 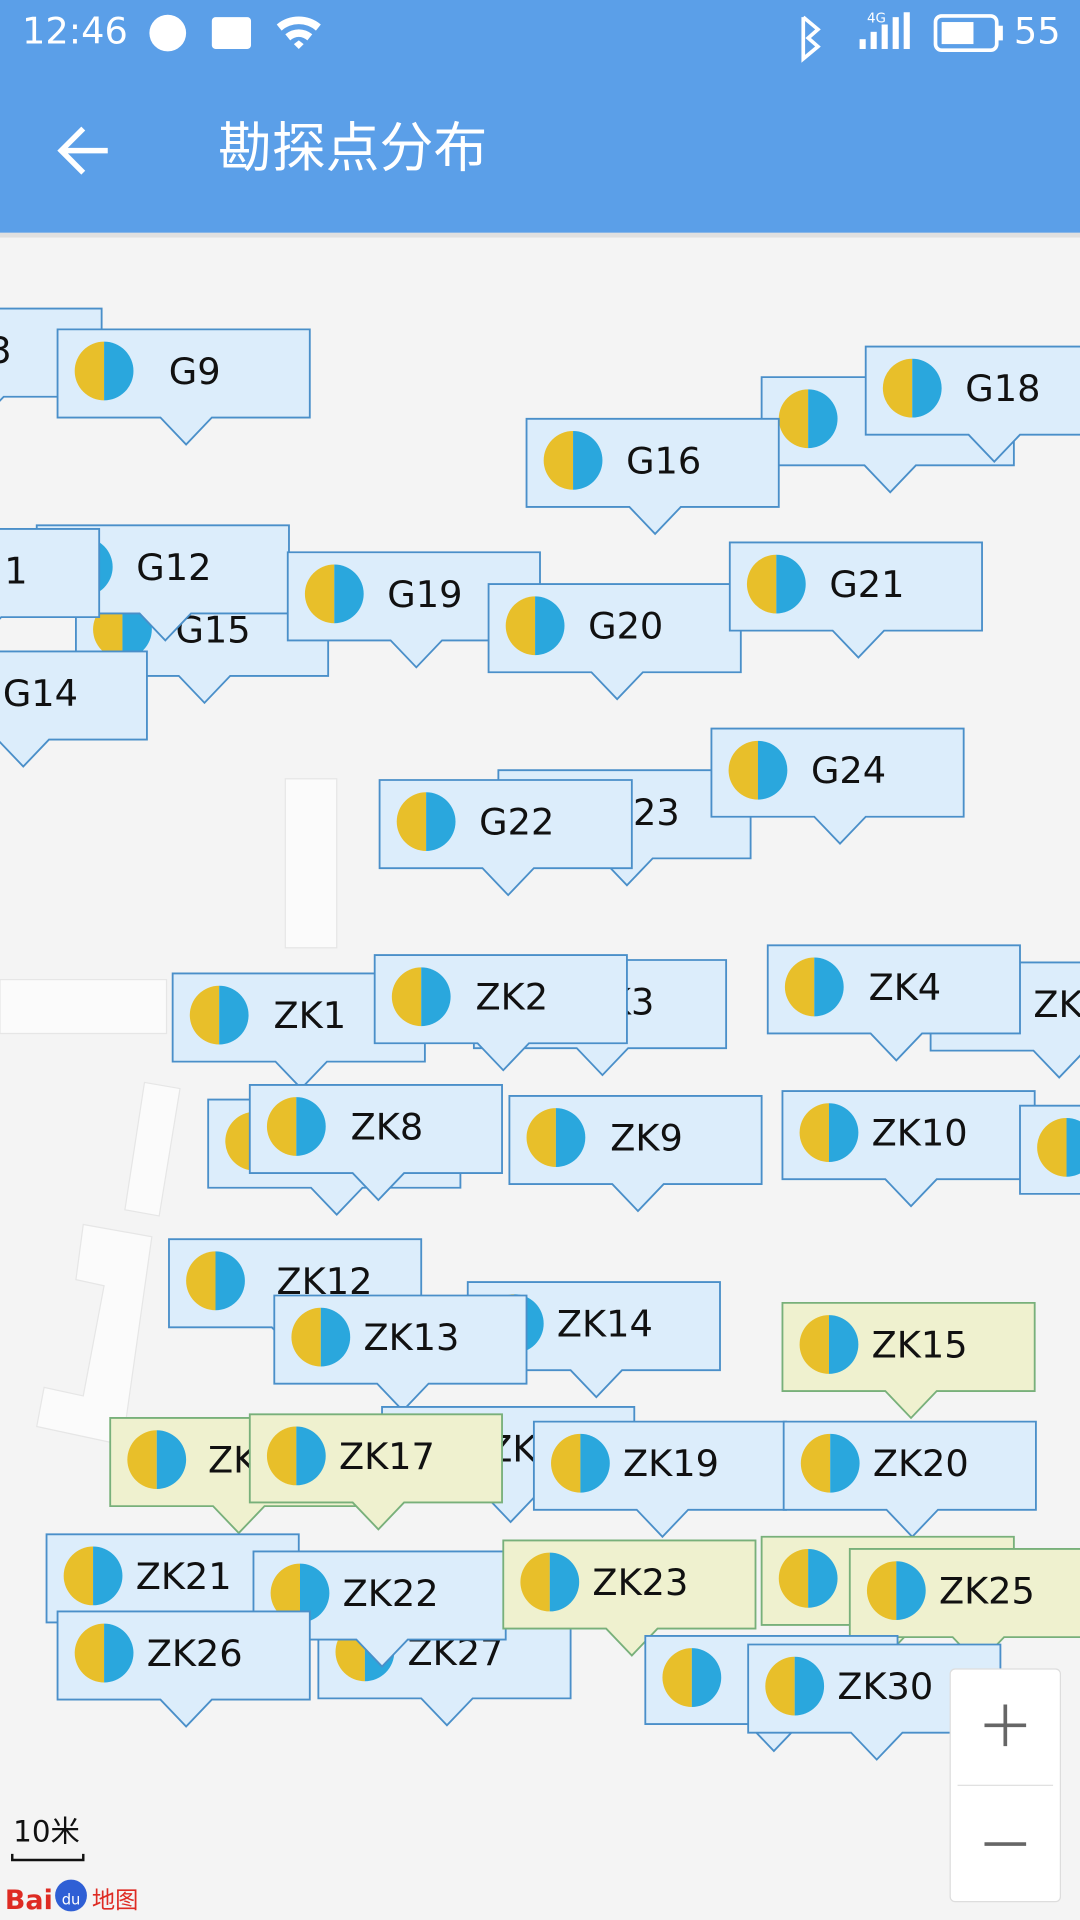 What do you see at coordinates (71, 1899) in the screenshot?
I see `logo-du: du` at bounding box center [71, 1899].